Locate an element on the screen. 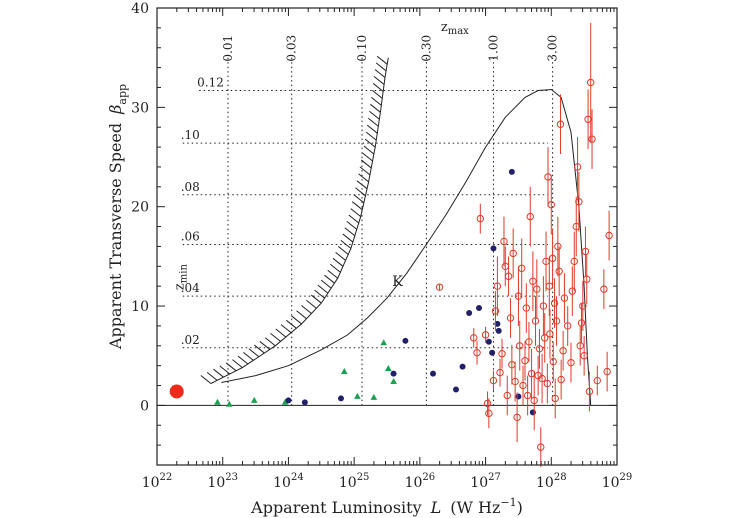 The height and width of the screenshot is (518, 733). zmax-value-label: 3.00 is located at coordinates (553, 48).